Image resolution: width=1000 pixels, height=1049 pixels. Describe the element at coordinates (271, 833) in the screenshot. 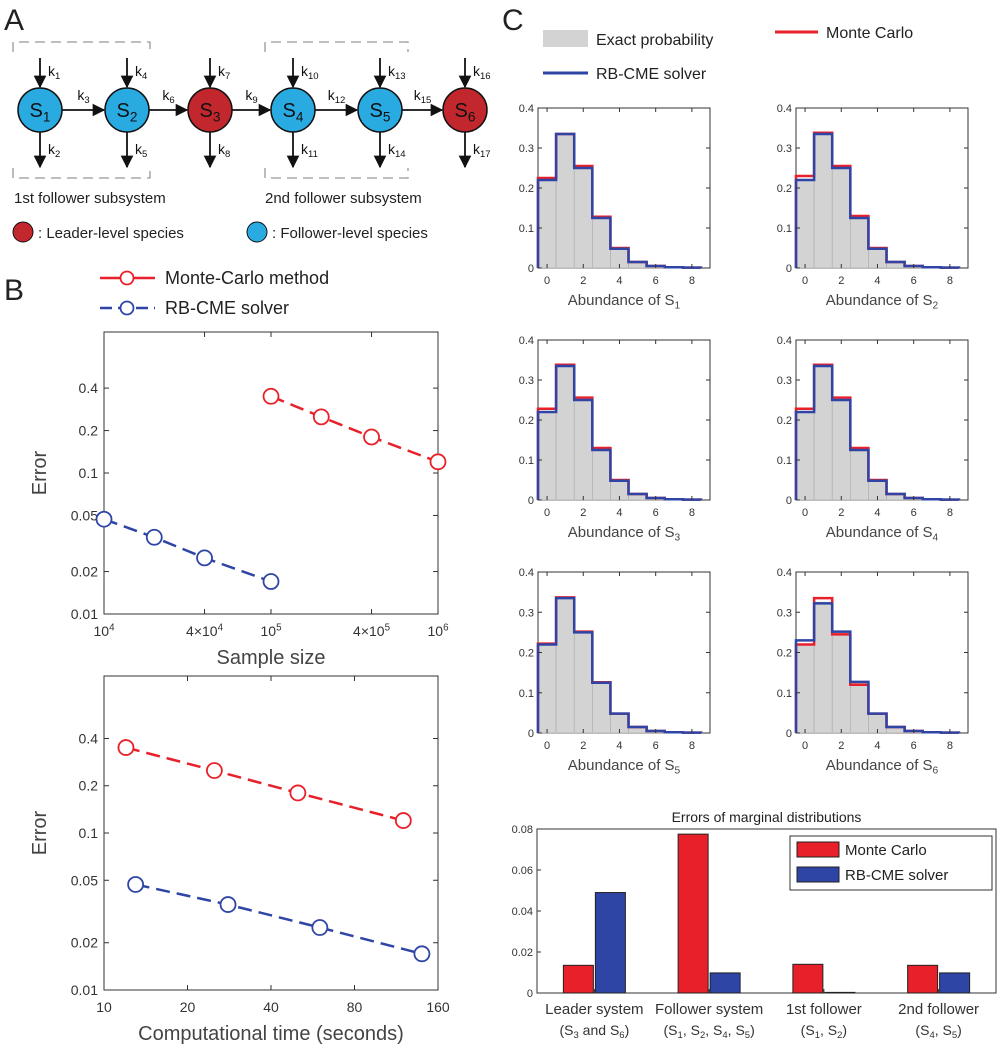

I see `plot-area` at that location.